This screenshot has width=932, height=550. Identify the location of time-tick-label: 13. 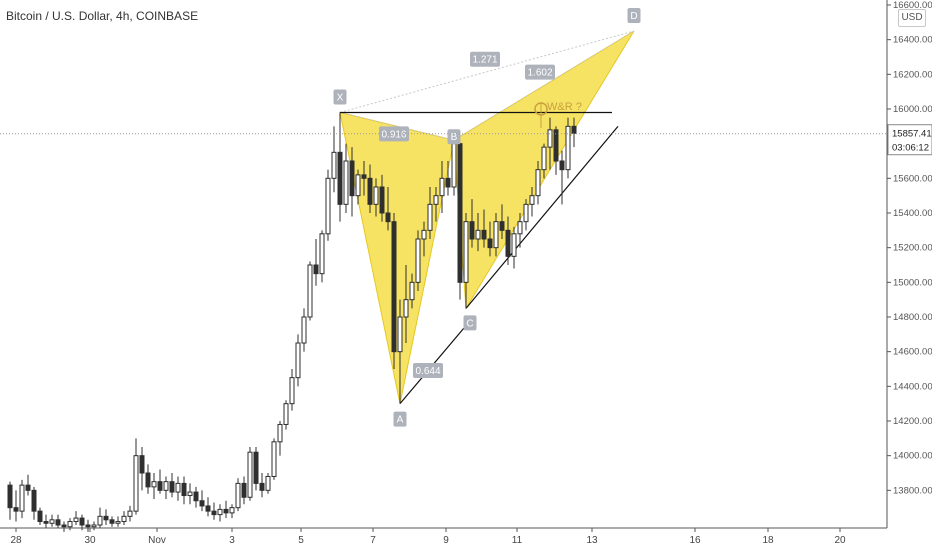
(592, 540).